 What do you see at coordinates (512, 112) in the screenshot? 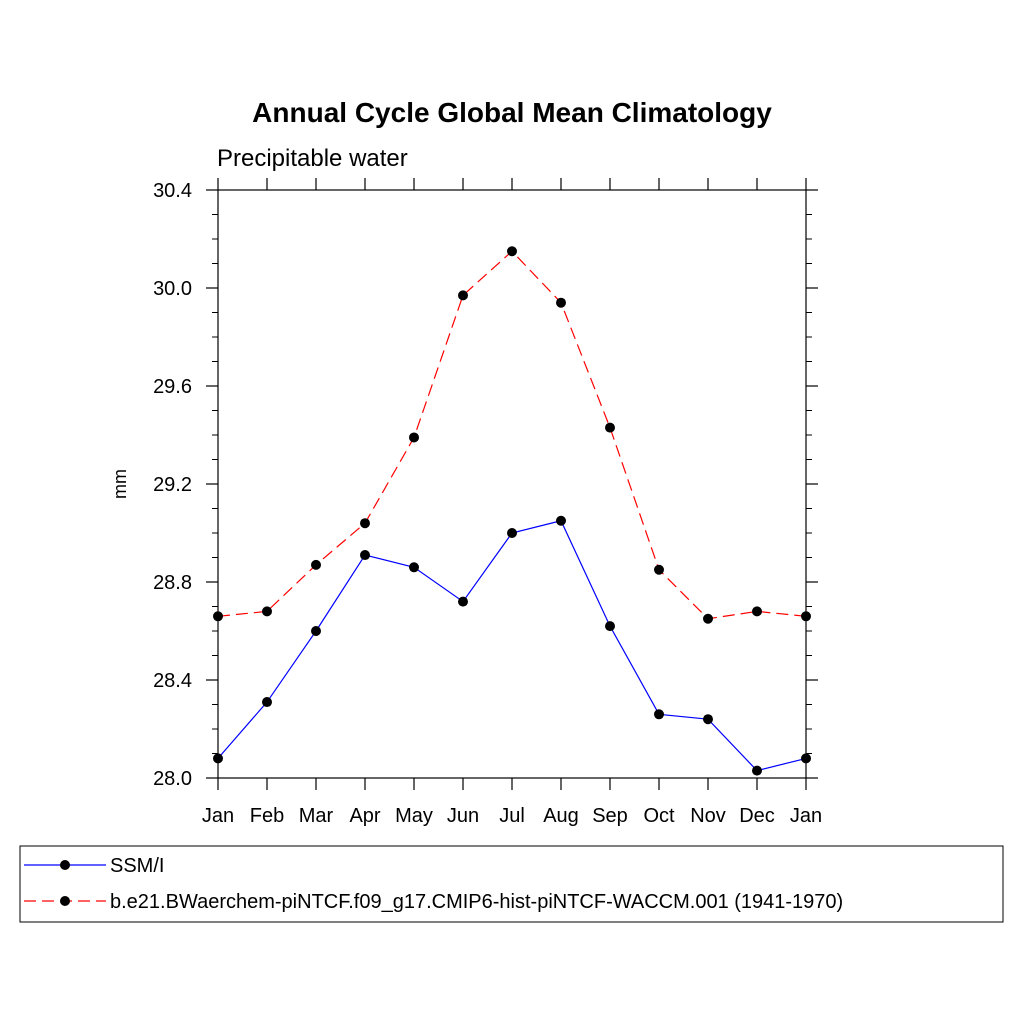
I see `chart-title: Annual Cycle Global Mean Climatology` at bounding box center [512, 112].